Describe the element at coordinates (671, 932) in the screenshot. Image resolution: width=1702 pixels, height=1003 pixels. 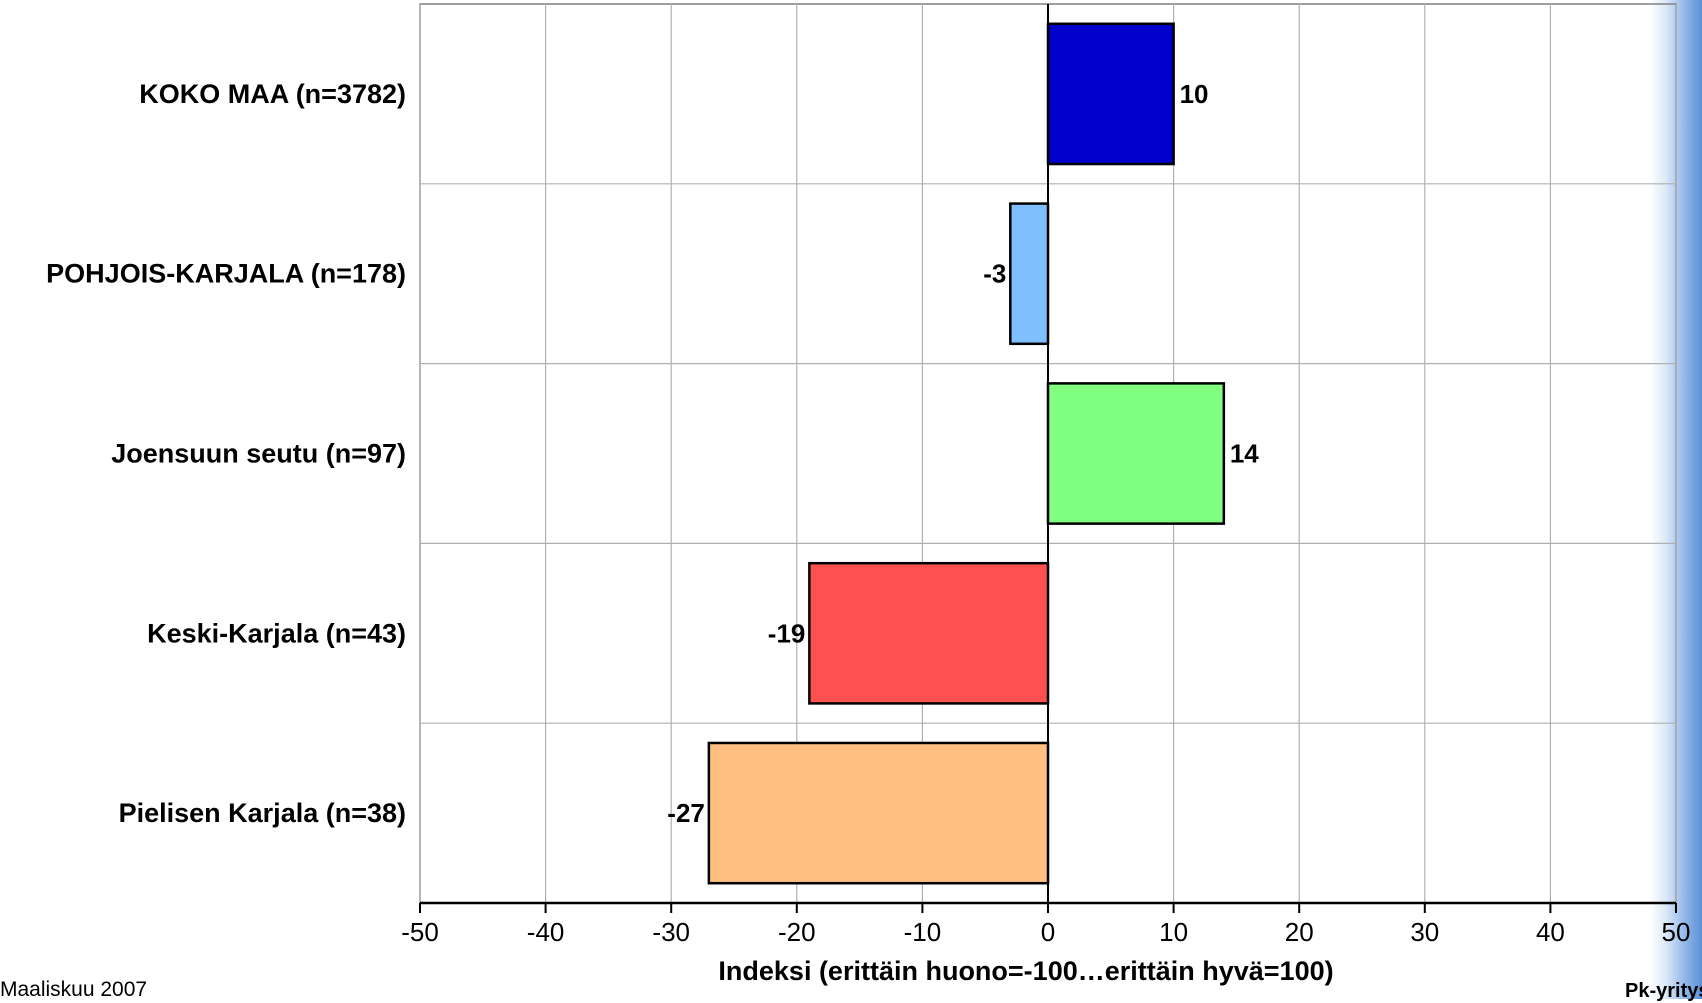
I see `x-tick-label: -30` at that location.